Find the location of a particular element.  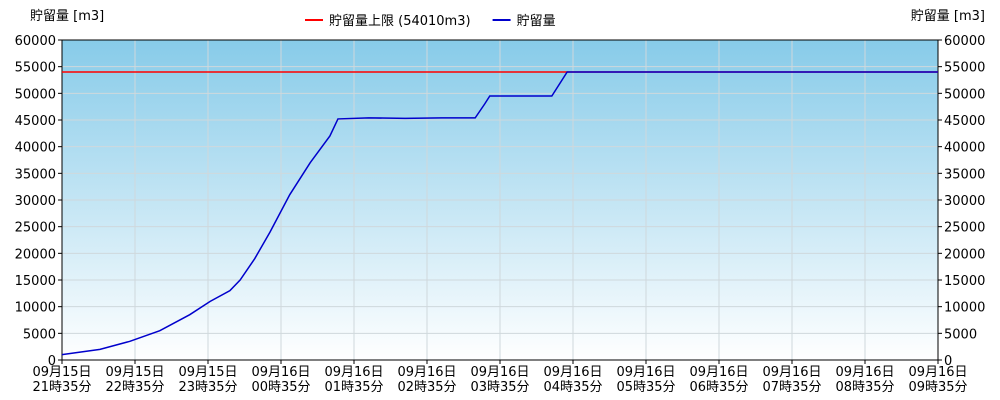

y2-axis-label: 貯留量 [m3] is located at coordinates (948, 16).